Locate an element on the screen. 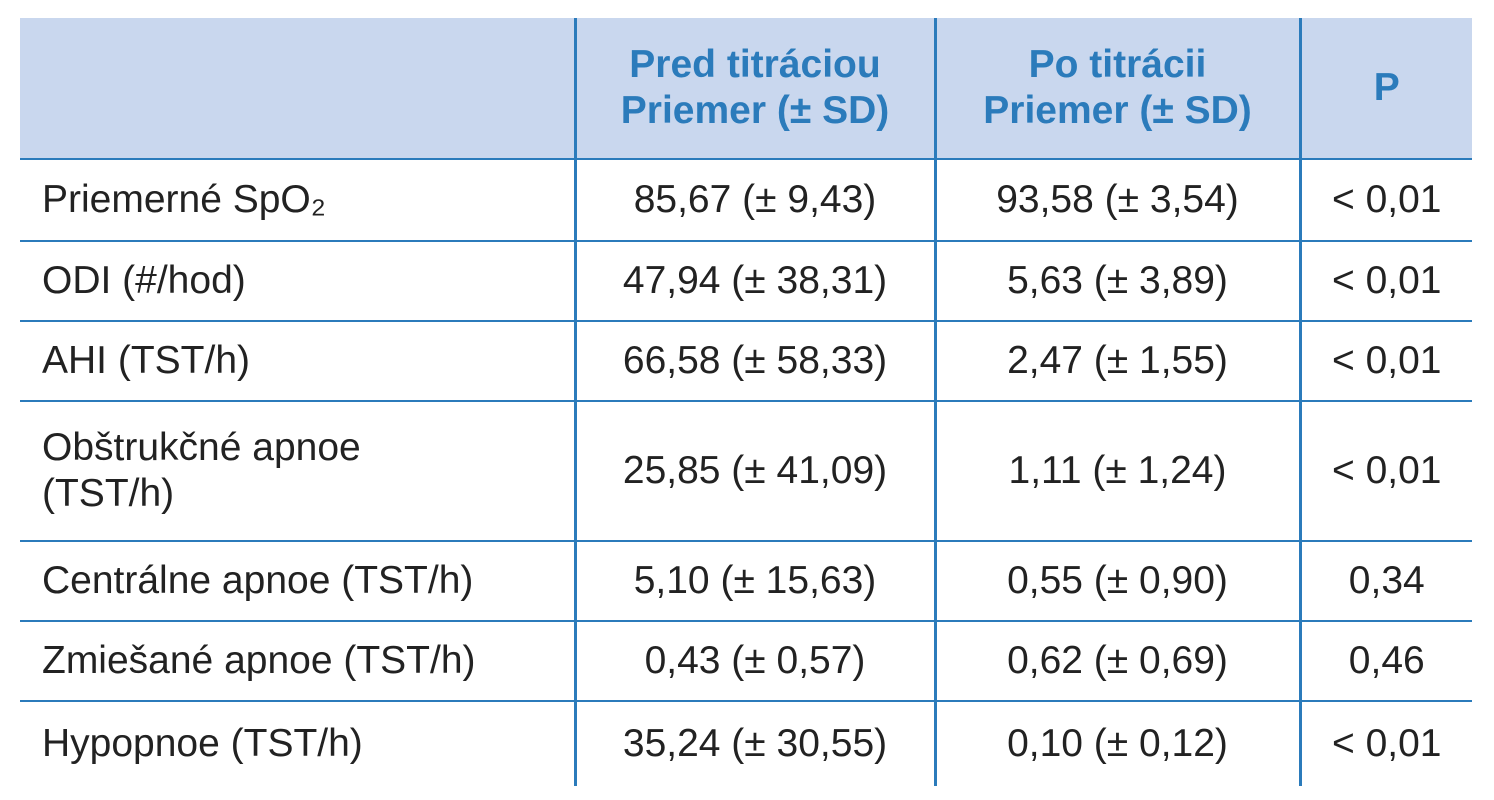  cell: 93,58 (± 3,54) is located at coordinates (1116, 199).